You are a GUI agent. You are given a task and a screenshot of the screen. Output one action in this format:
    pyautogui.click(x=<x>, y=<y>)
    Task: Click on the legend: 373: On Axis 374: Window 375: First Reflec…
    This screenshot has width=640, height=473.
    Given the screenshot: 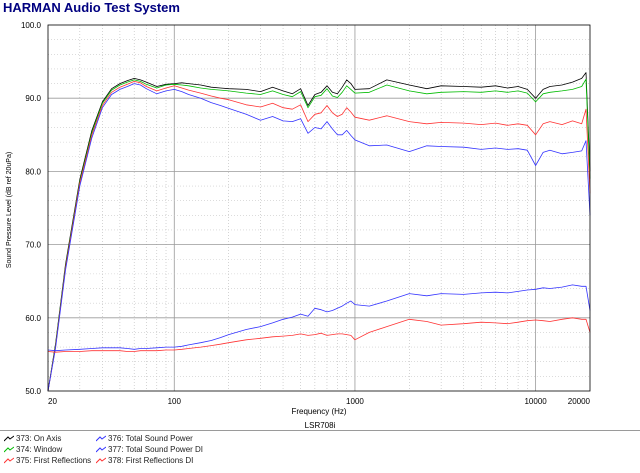 What is the action you would take?
    pyautogui.click(x=320, y=452)
    